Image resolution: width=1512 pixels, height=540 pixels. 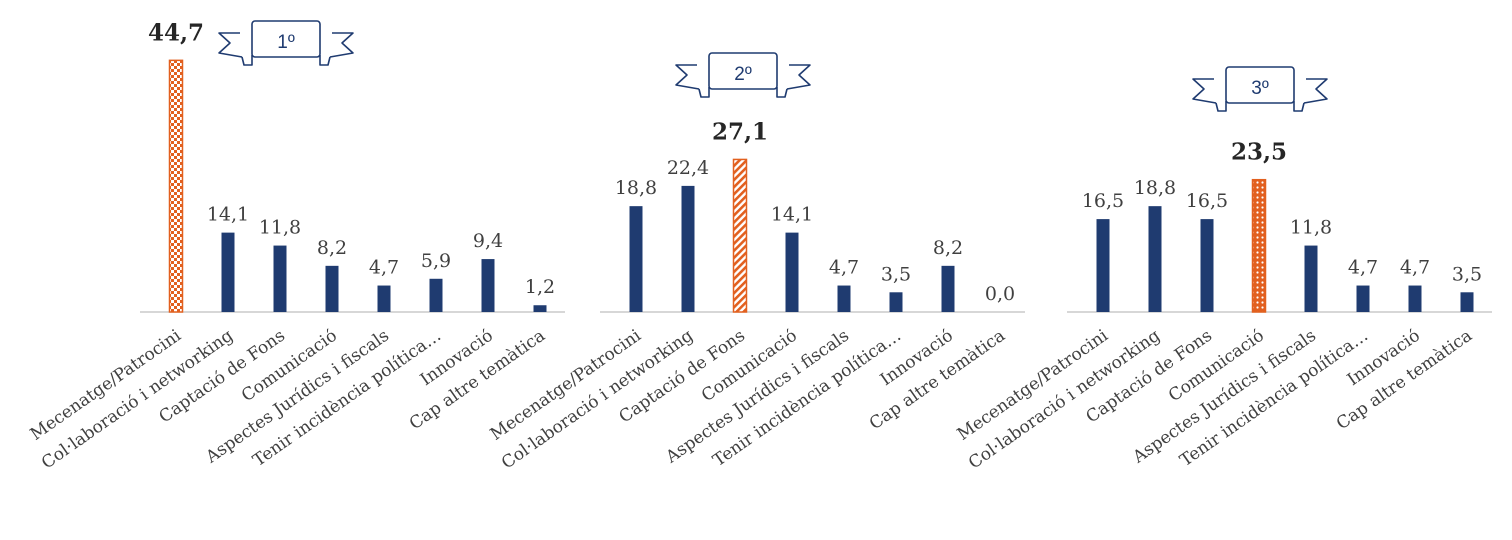 I want to click on rank-label: 2º, so click(x=743, y=74).